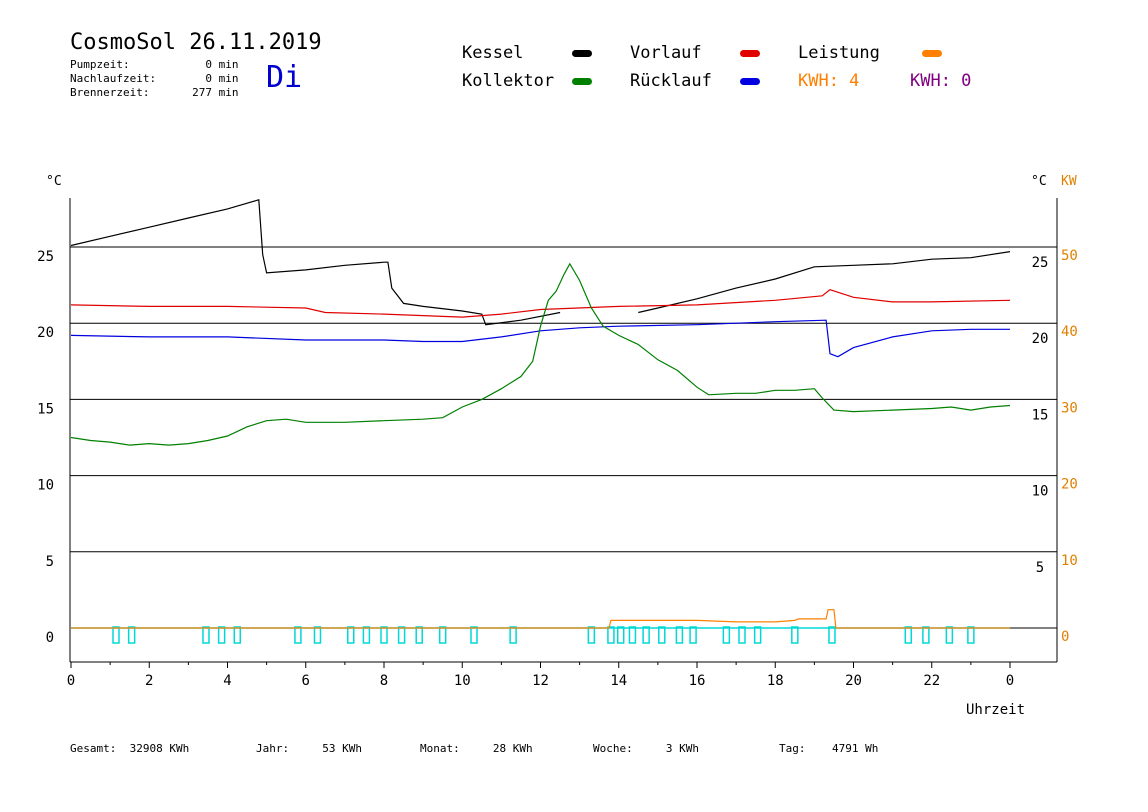 The width and height of the screenshot is (1148, 812). Describe the element at coordinates (697, 681) in the screenshot. I see `x-tick-label: 16` at that location.